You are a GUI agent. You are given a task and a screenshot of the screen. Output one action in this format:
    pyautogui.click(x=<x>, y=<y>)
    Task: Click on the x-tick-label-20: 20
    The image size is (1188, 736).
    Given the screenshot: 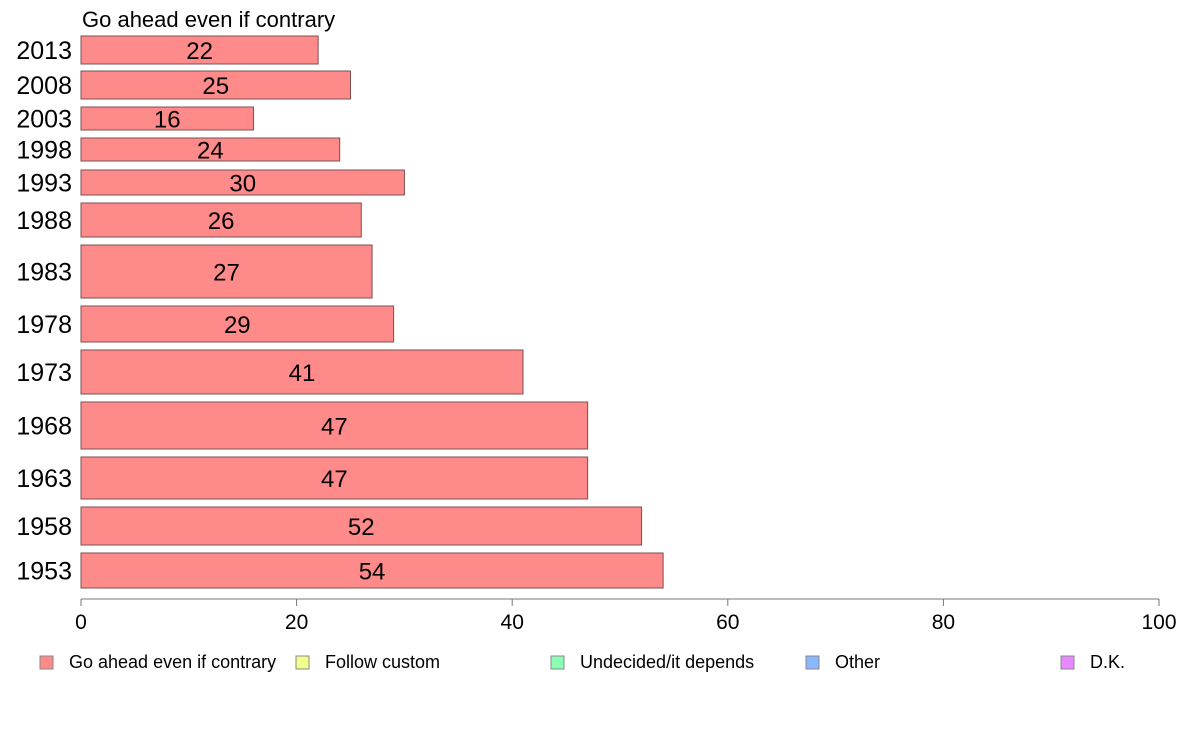 What is the action you would take?
    pyautogui.click(x=296, y=622)
    